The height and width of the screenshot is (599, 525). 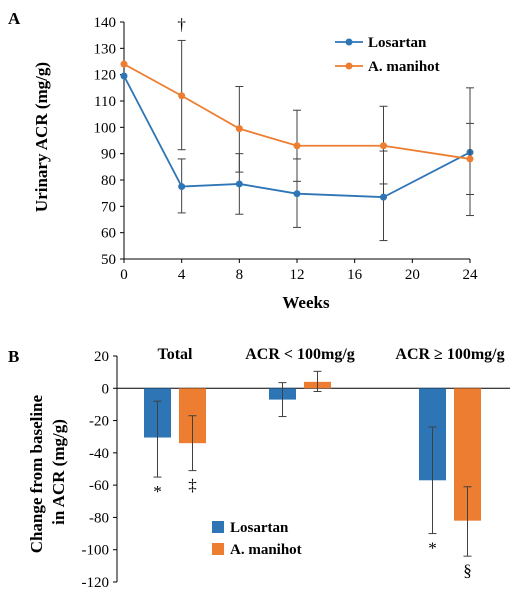 What do you see at coordinates (412, 275) in the screenshot?
I see `panel-a-x-tick-label: 20` at bounding box center [412, 275].